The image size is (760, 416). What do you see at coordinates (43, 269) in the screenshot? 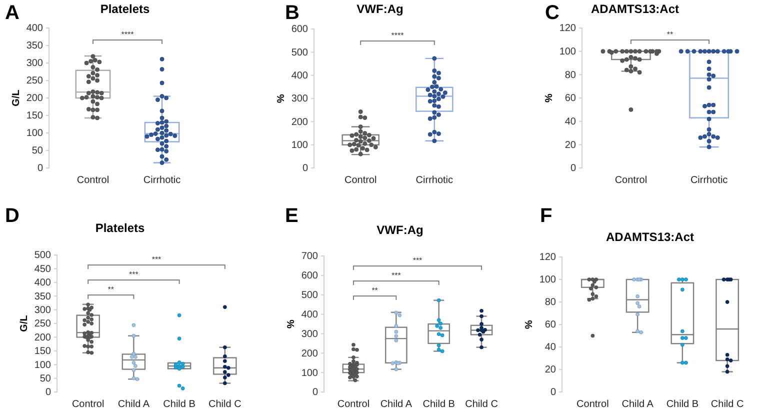
I see `y-tick-label: 450` at bounding box center [43, 269].